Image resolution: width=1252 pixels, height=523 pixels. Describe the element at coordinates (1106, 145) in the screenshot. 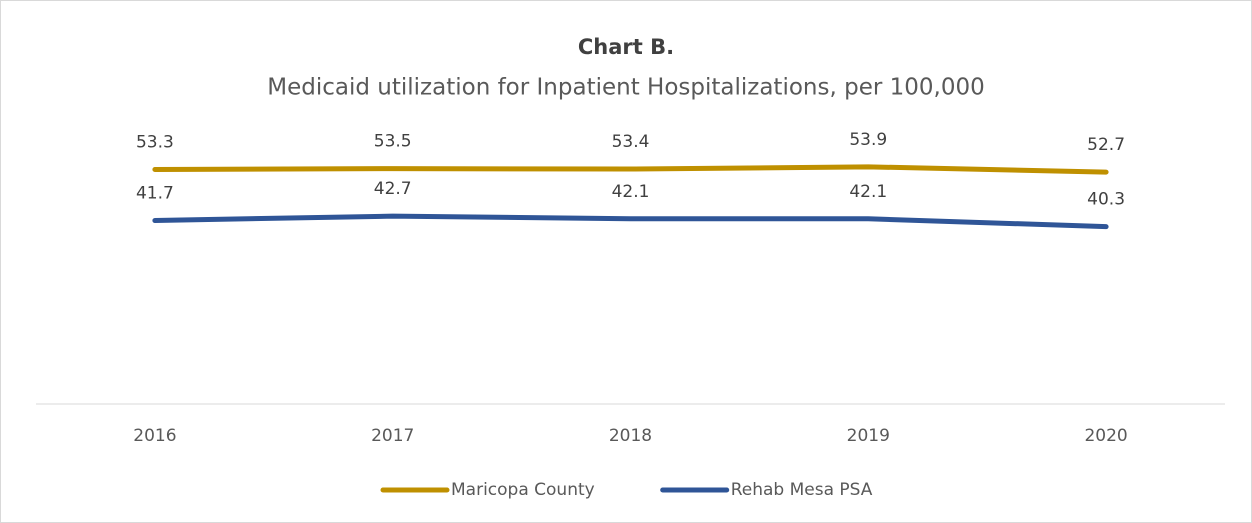

I see `data-label: 52.7` at that location.